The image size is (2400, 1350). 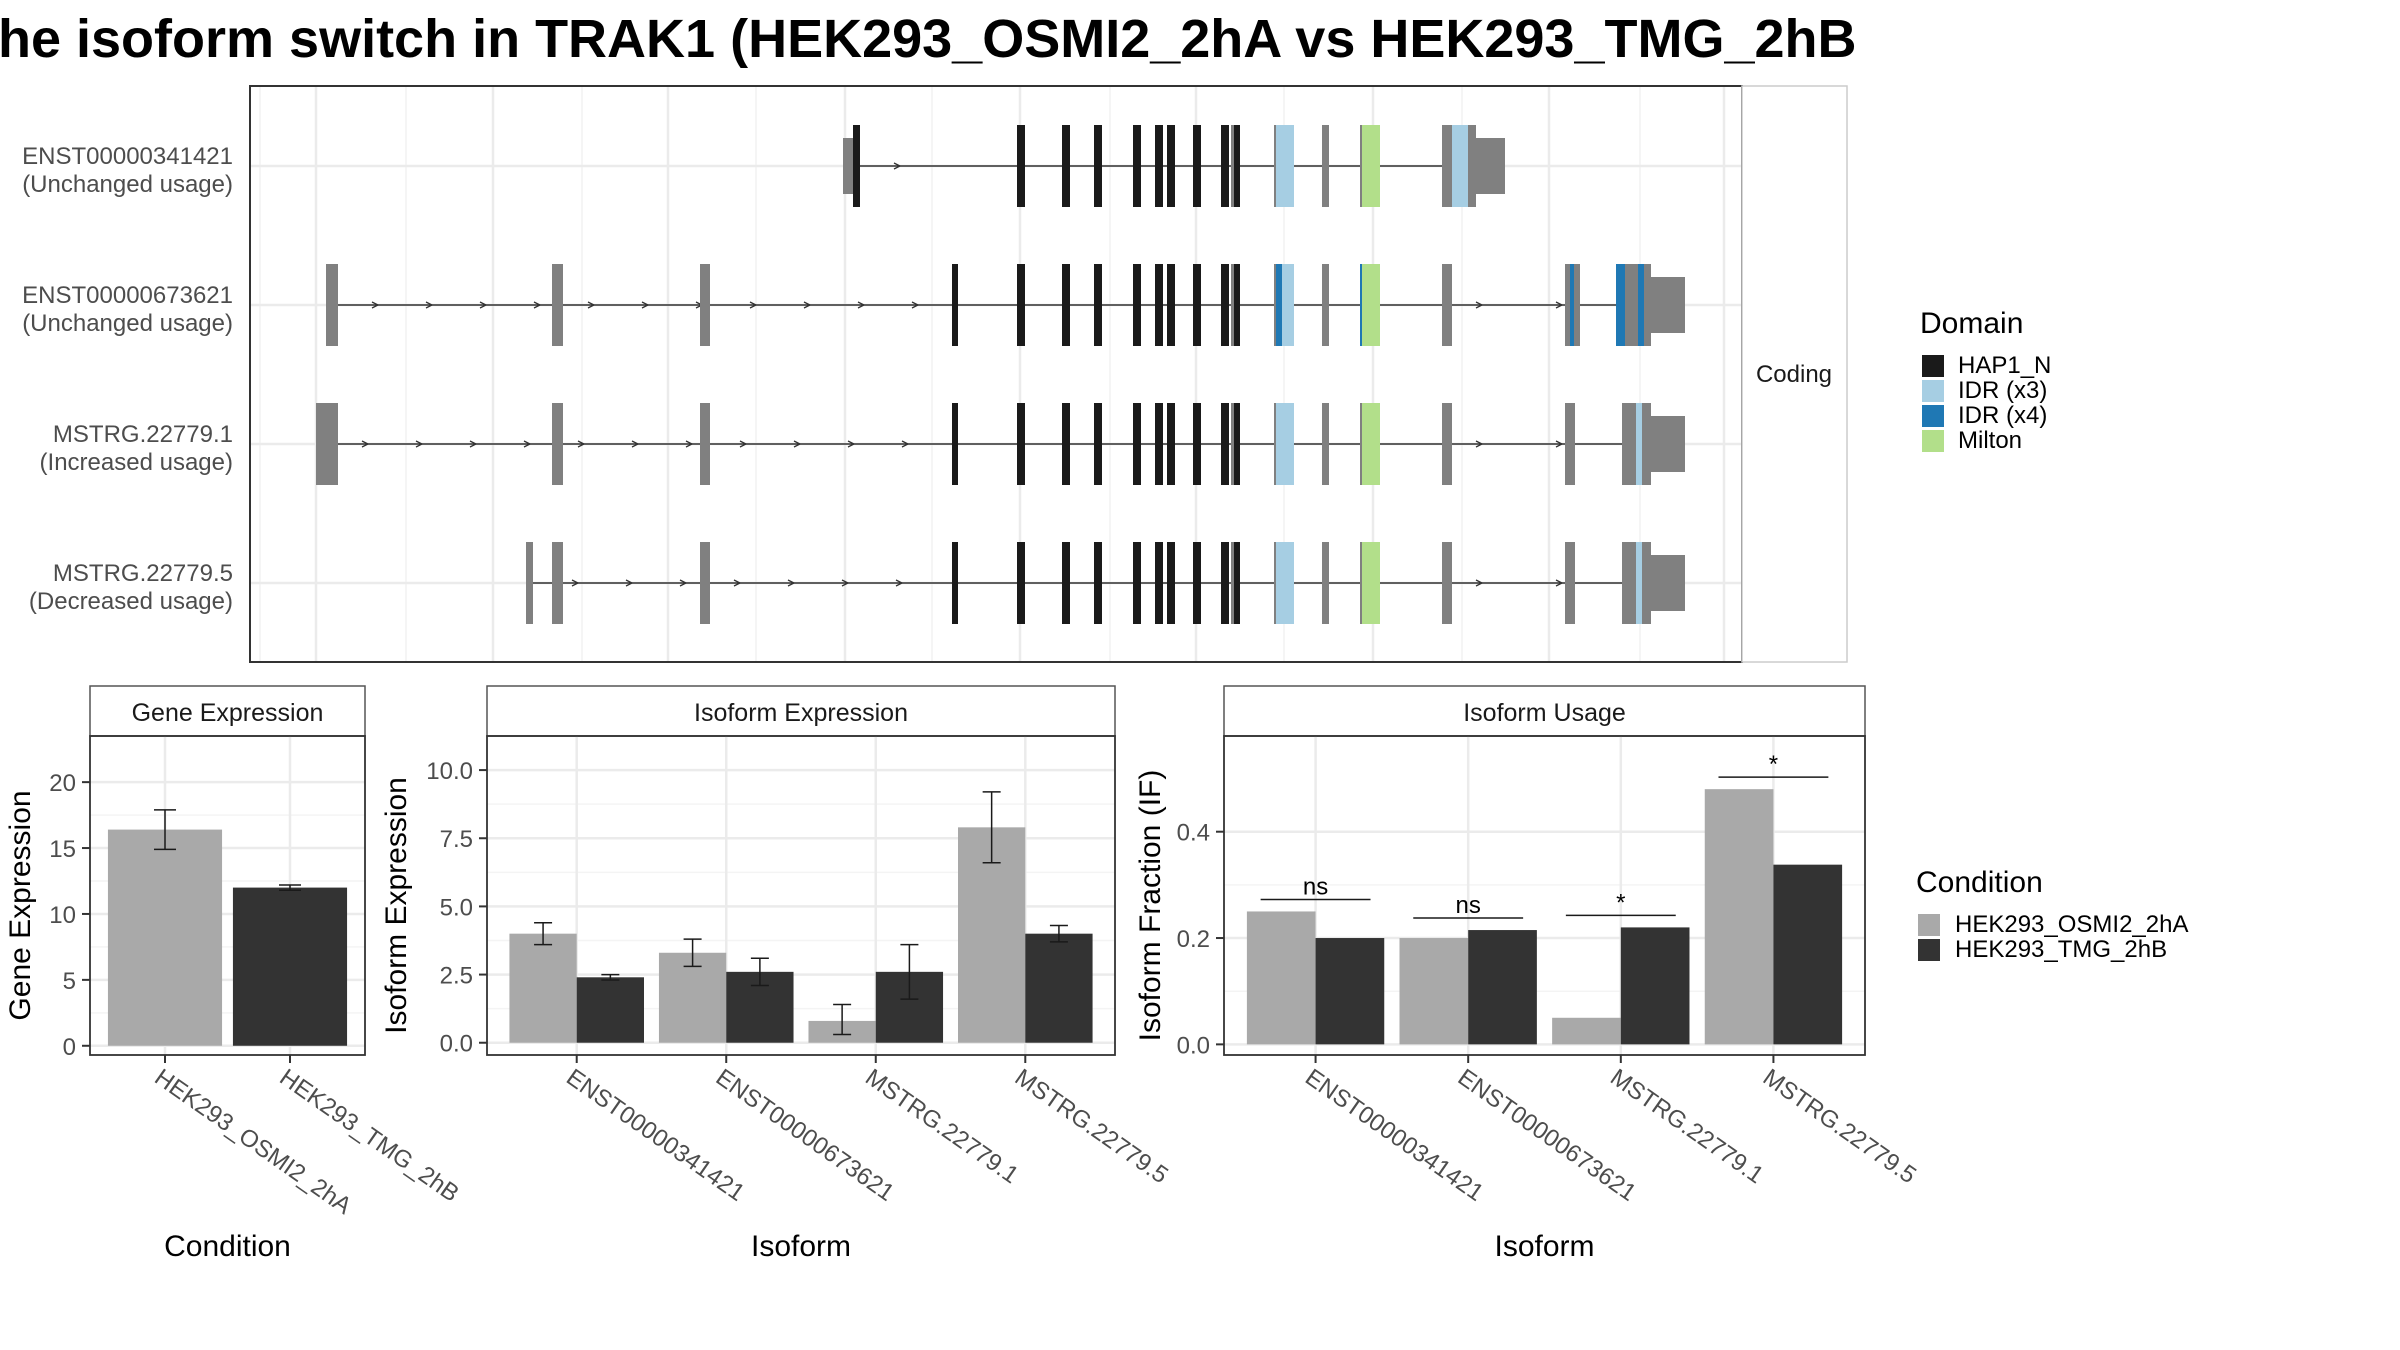 I want to click on condition-legend-title: Condition, so click(x=1979, y=882).